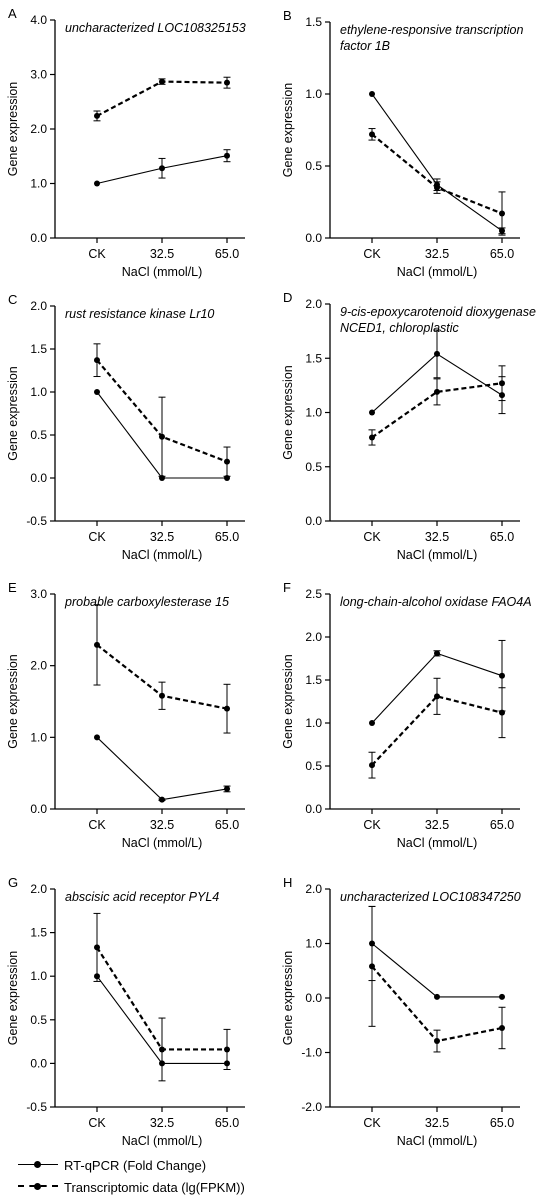 This screenshot has width=550, height=1198. What do you see at coordinates (154, 1187) in the screenshot?
I see `legend-label-transcriptomic: Transcriptomic data (lg(FPKM))` at bounding box center [154, 1187].